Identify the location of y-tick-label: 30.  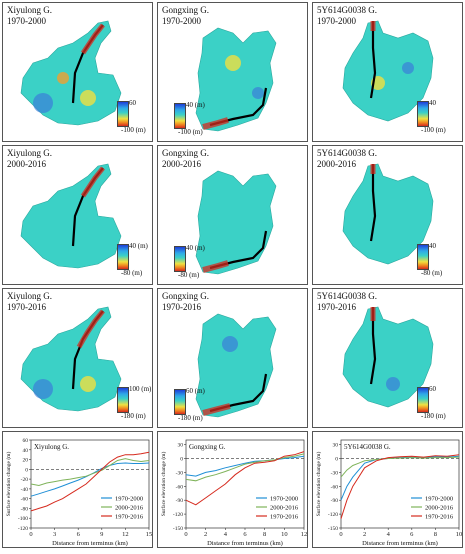
(181, 446).